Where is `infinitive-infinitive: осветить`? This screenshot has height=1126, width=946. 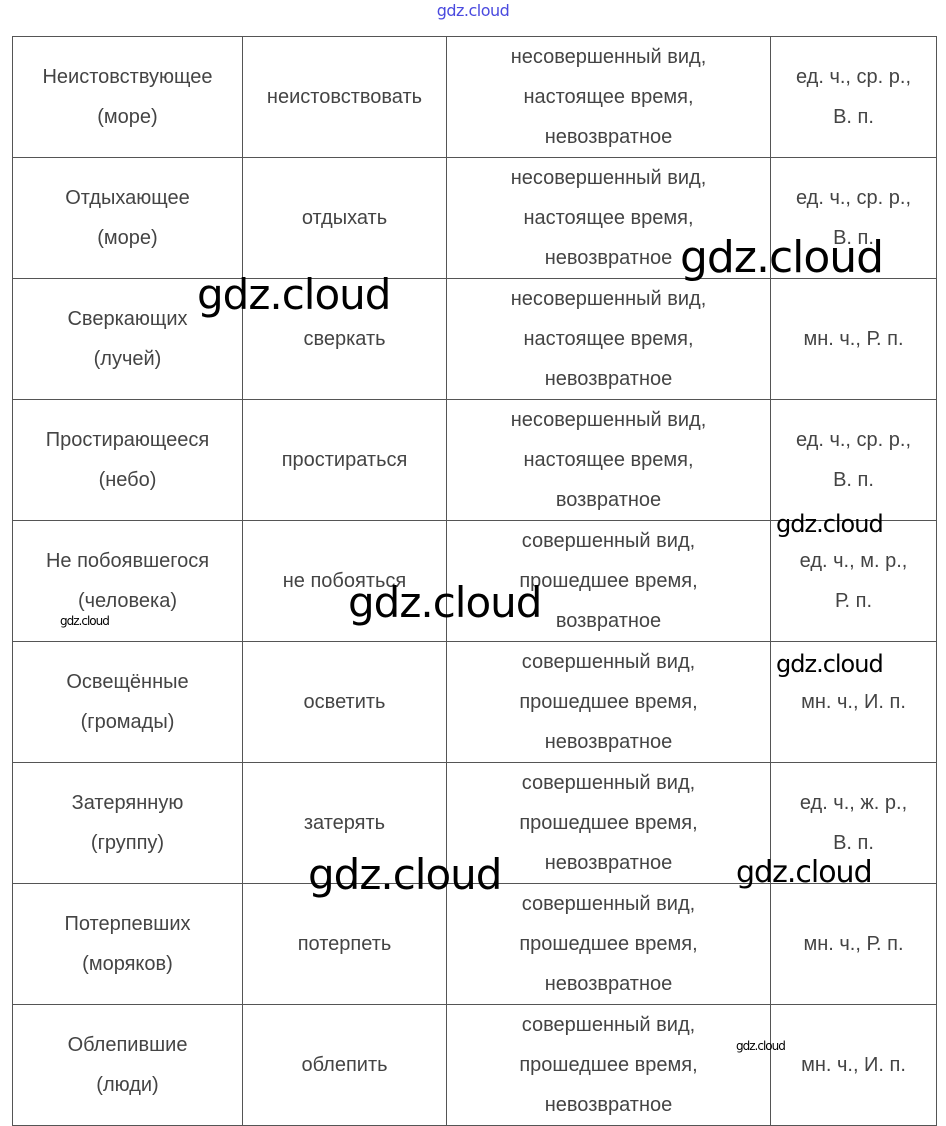 infinitive-infinitive: осветить is located at coordinates (344, 702).